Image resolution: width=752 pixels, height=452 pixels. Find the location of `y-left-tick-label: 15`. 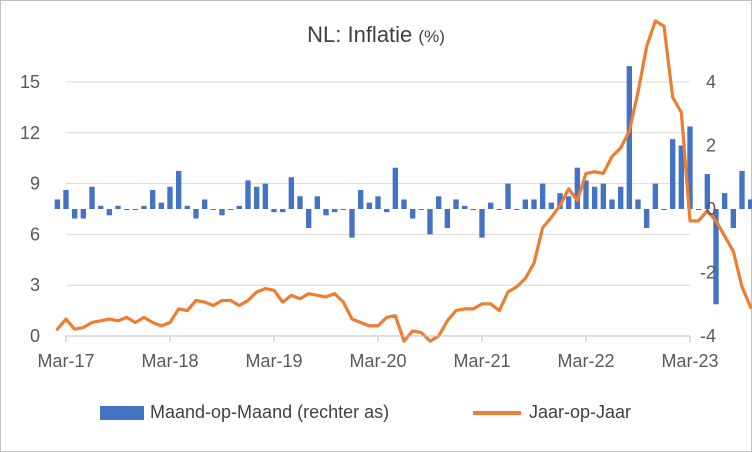

y-left-tick-label: 15 is located at coordinates (30, 82).